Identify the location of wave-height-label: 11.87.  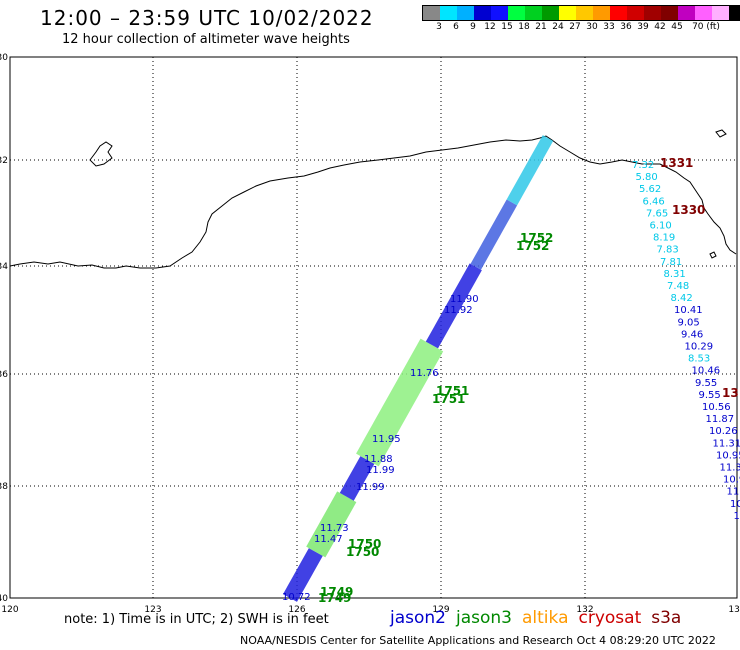
(720, 419).